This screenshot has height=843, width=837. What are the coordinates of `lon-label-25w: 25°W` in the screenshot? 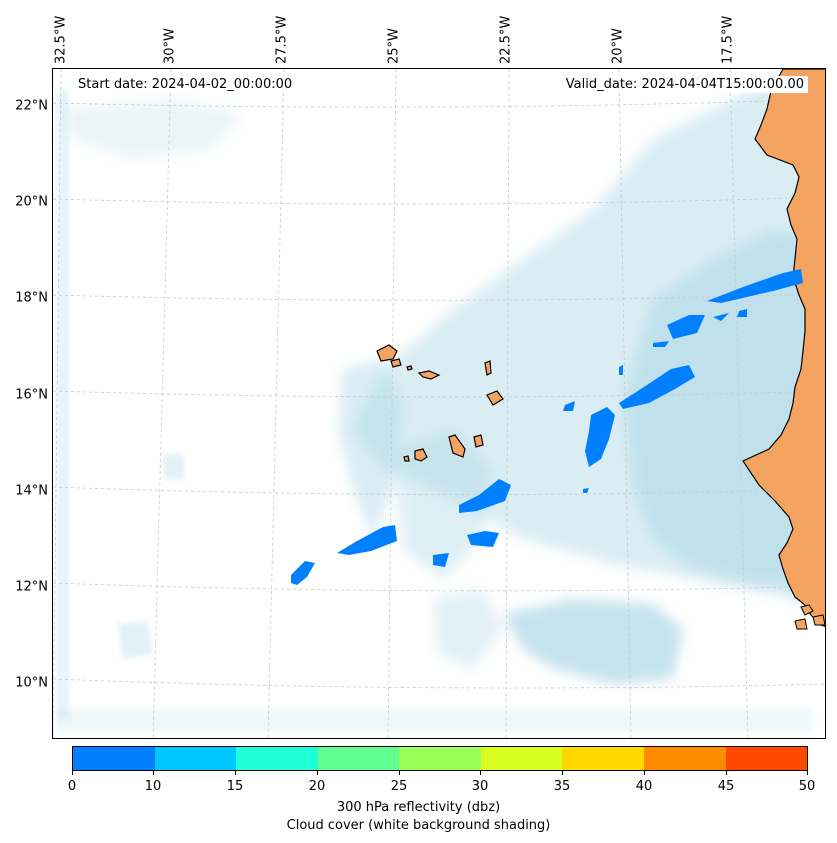 It's located at (394, 46).